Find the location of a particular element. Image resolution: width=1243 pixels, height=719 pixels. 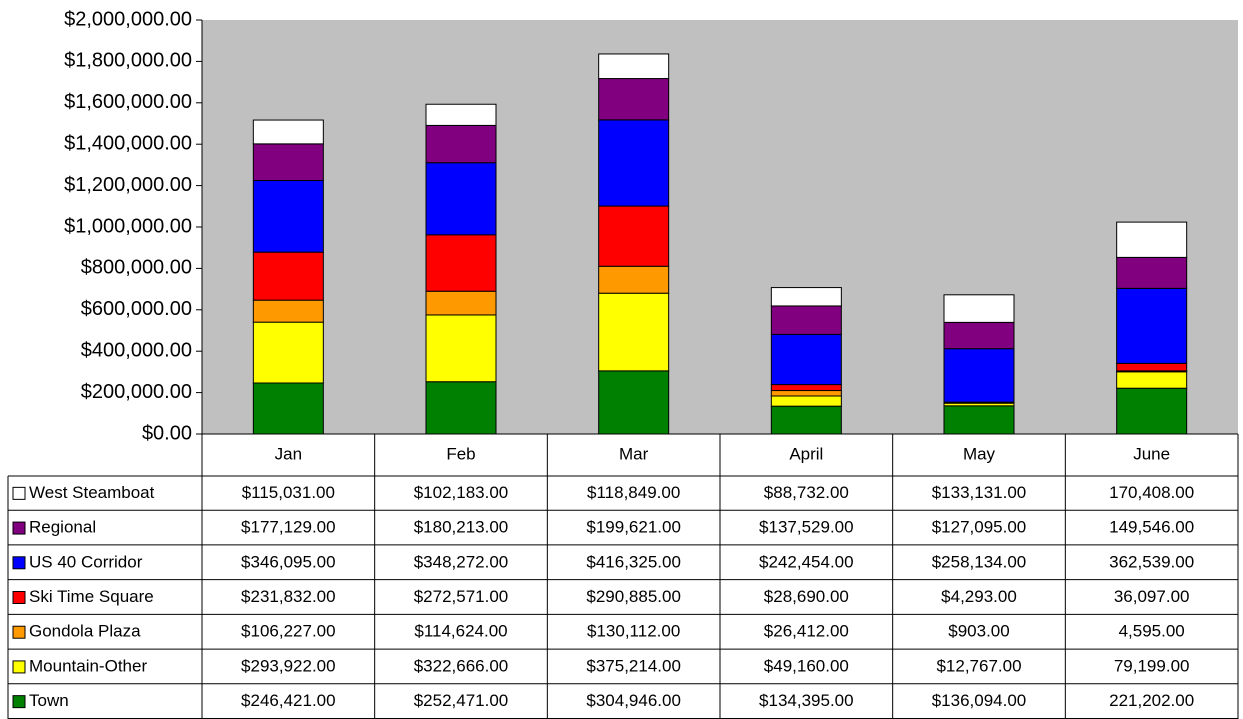

table-value: $49,160.00 is located at coordinates (806, 665).